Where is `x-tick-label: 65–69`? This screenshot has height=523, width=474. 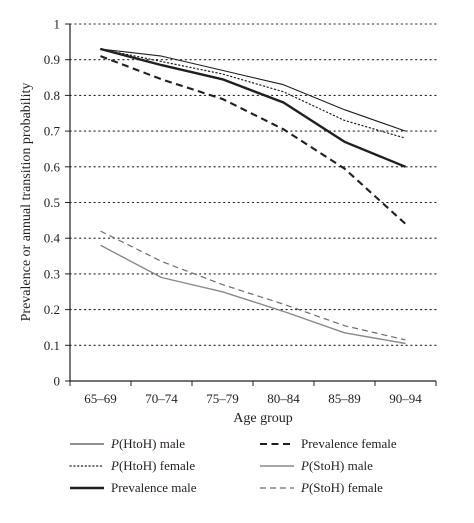 x-tick-label: 65–69 is located at coordinates (100, 398).